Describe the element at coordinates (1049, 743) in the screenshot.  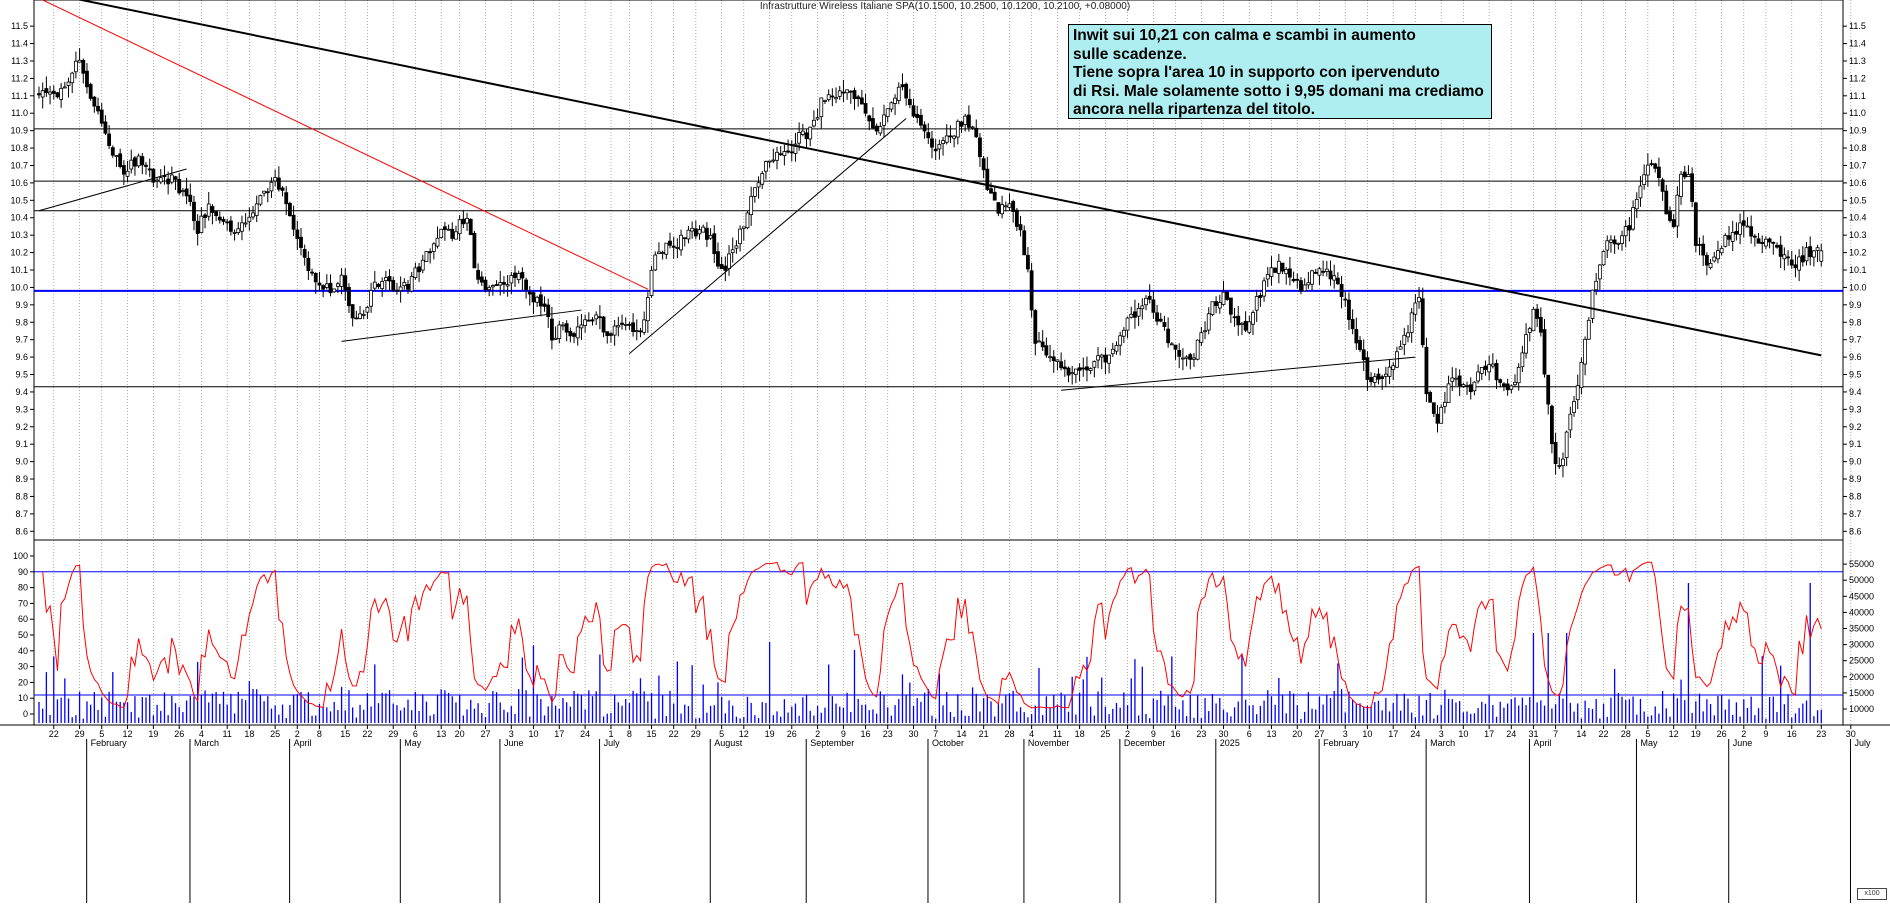
I see `month-label: November` at that location.